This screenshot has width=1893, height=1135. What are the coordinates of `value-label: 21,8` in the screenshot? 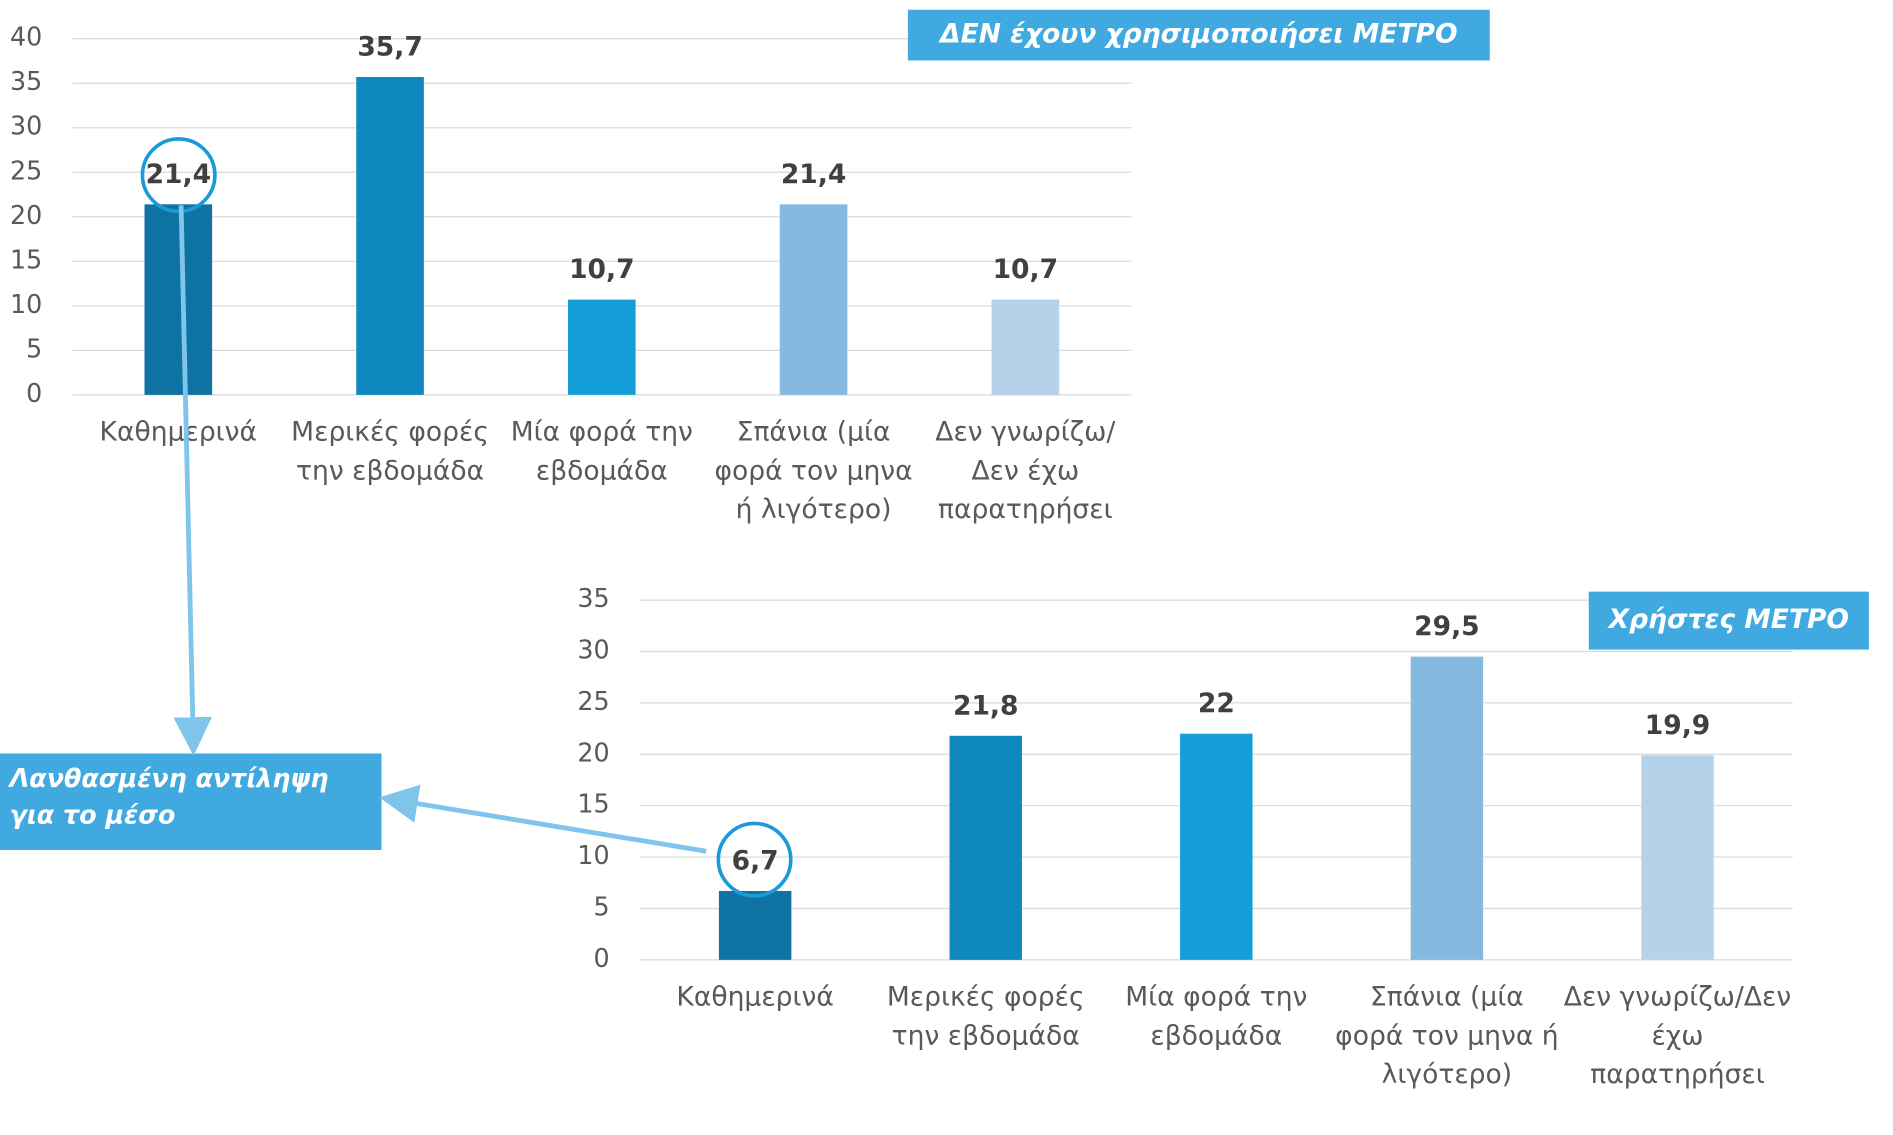 It's located at (986, 705).